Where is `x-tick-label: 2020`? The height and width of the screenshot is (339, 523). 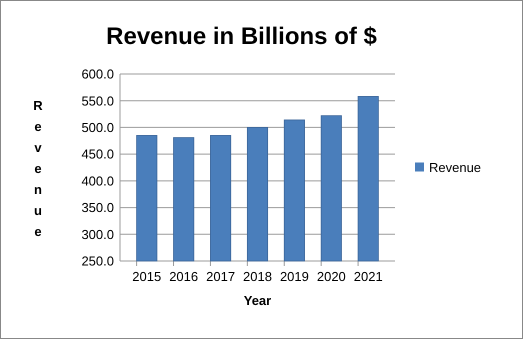
x-tick-label: 2020 is located at coordinates (331, 276).